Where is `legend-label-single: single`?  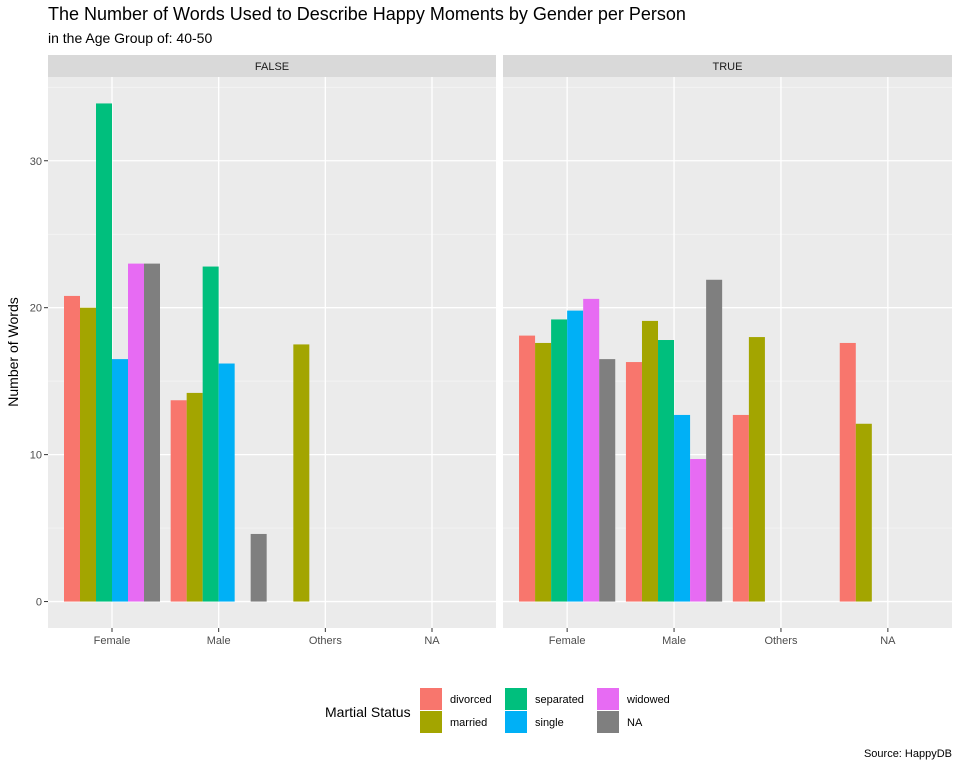
legend-label-single: single is located at coordinates (549, 723).